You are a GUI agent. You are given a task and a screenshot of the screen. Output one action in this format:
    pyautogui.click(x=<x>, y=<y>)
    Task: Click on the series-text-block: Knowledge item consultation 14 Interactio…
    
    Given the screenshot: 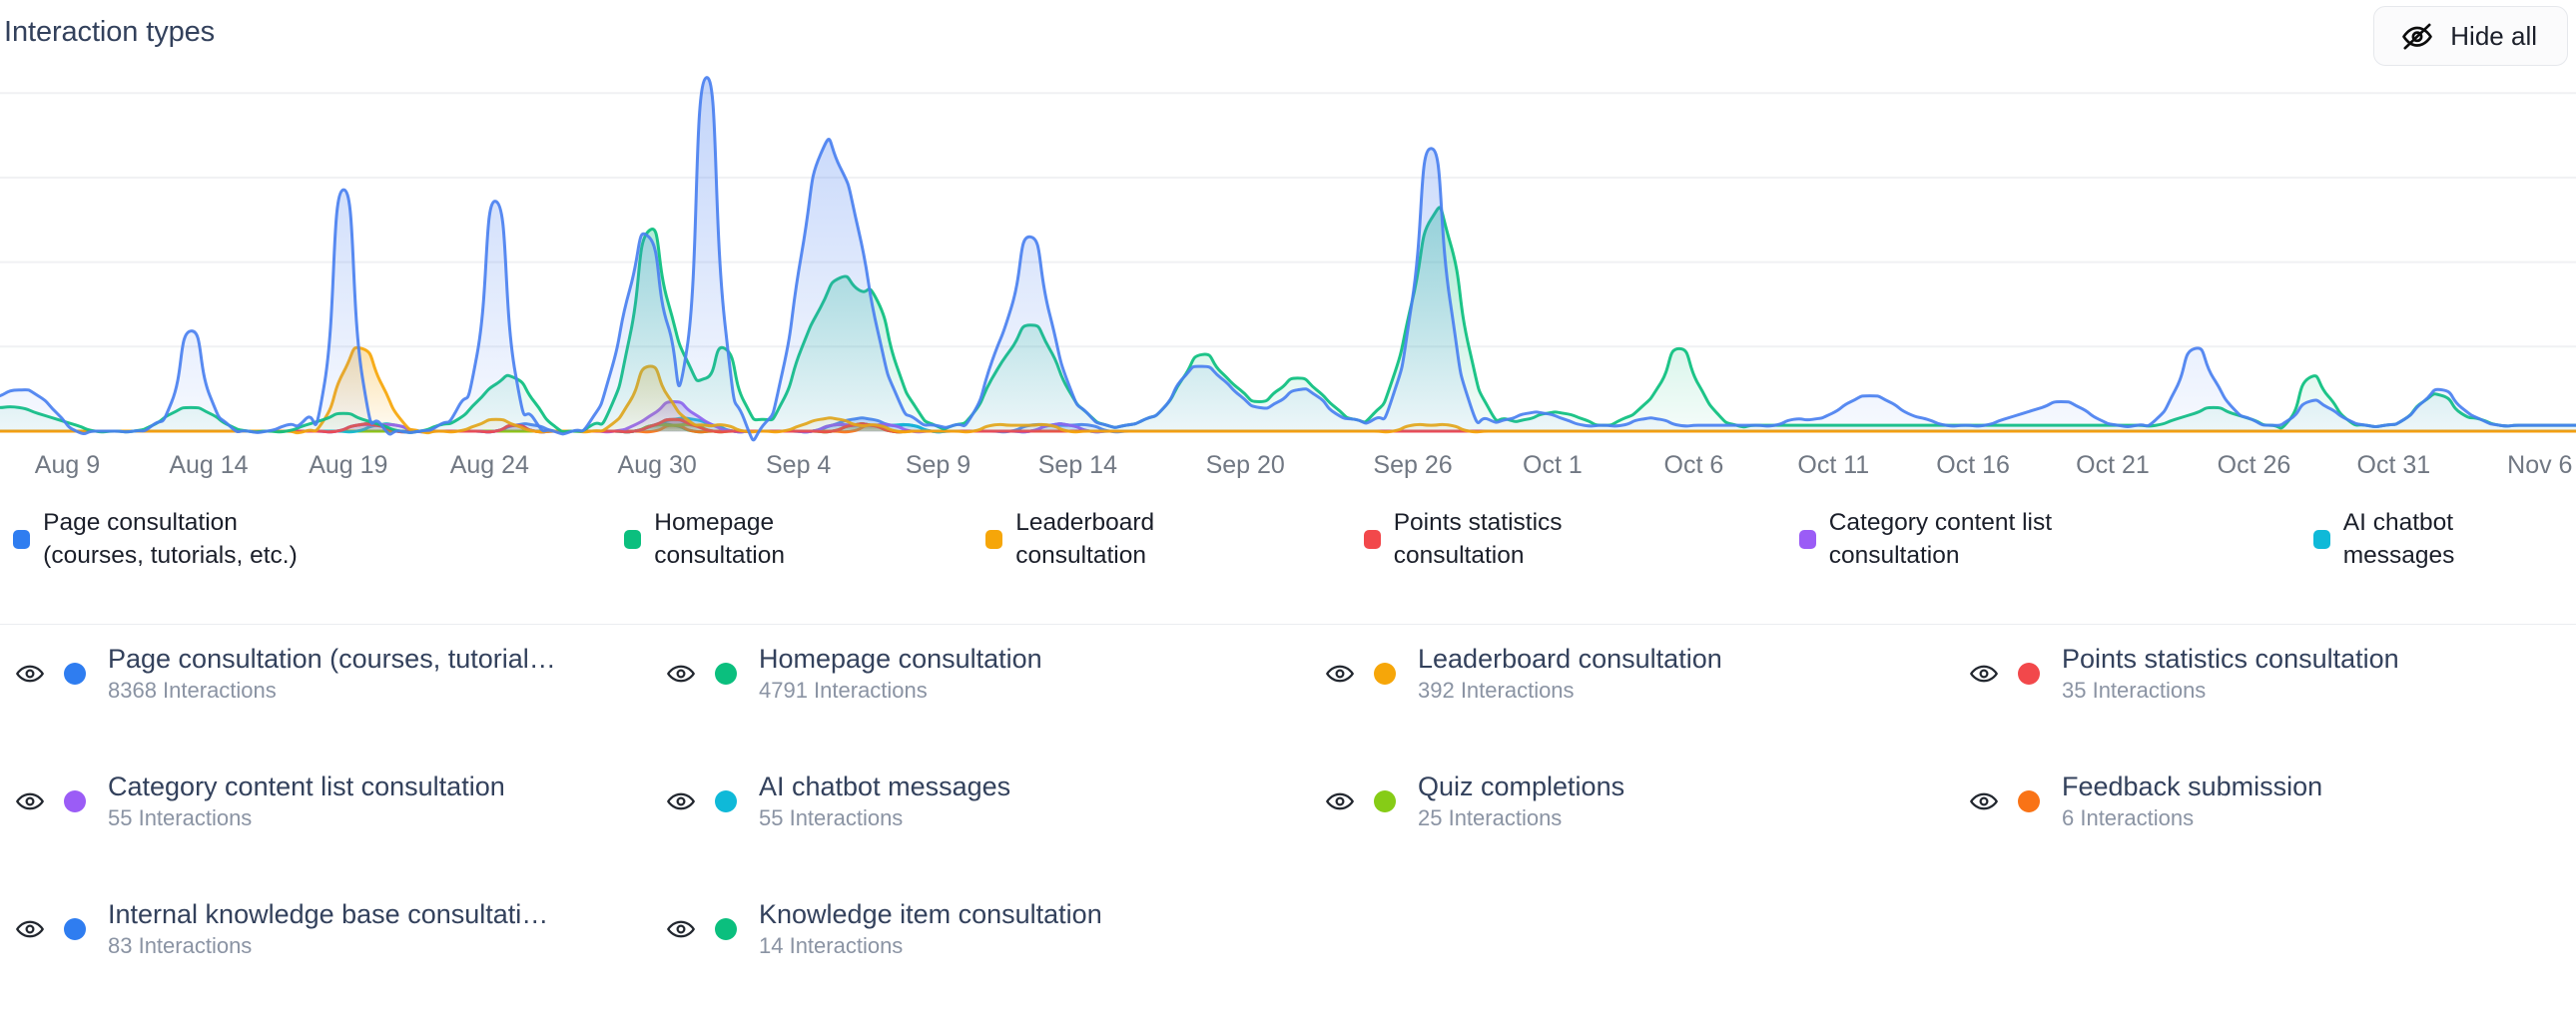 What is the action you would take?
    pyautogui.click(x=930, y=928)
    